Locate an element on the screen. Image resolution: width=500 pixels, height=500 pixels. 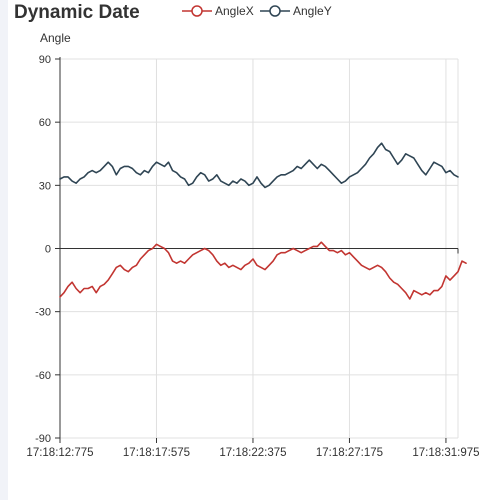
y-tick-label: 0 is located at coordinates (48, 250).